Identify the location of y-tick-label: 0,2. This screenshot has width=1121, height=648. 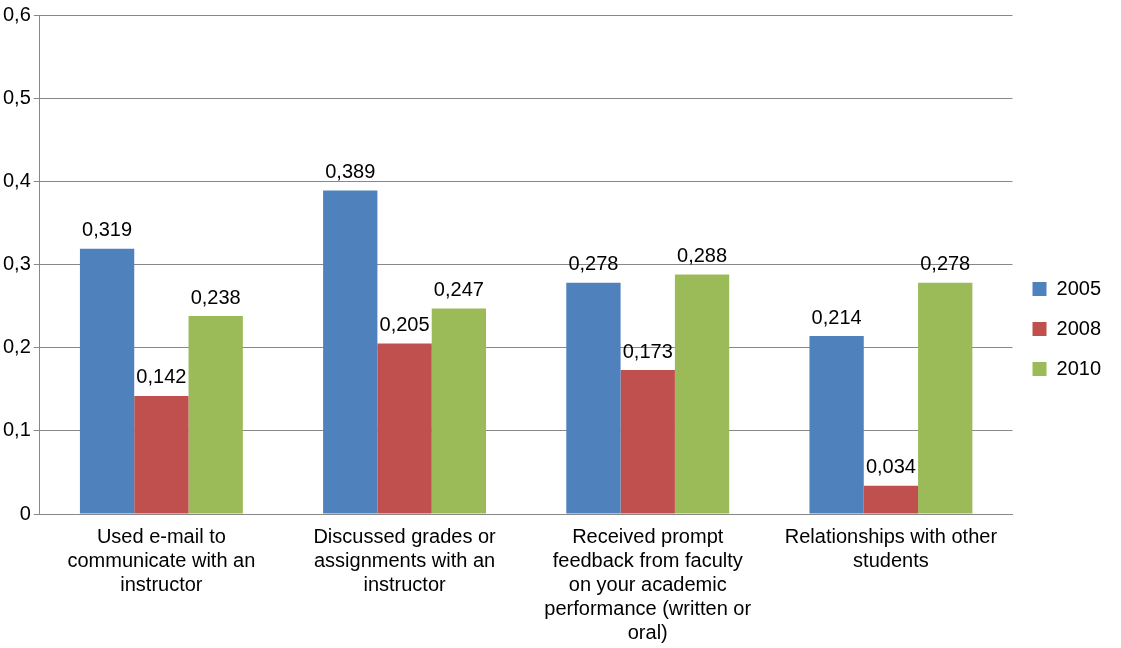
(16, 346).